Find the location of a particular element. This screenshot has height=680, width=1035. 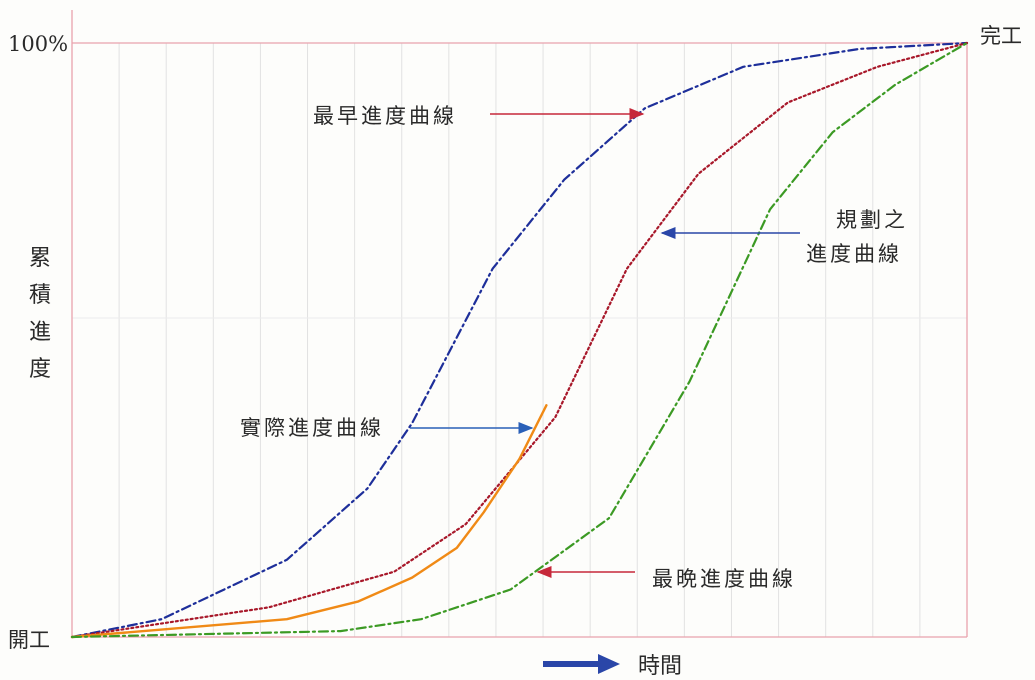

y-tick-100: 100% is located at coordinates (38, 44).